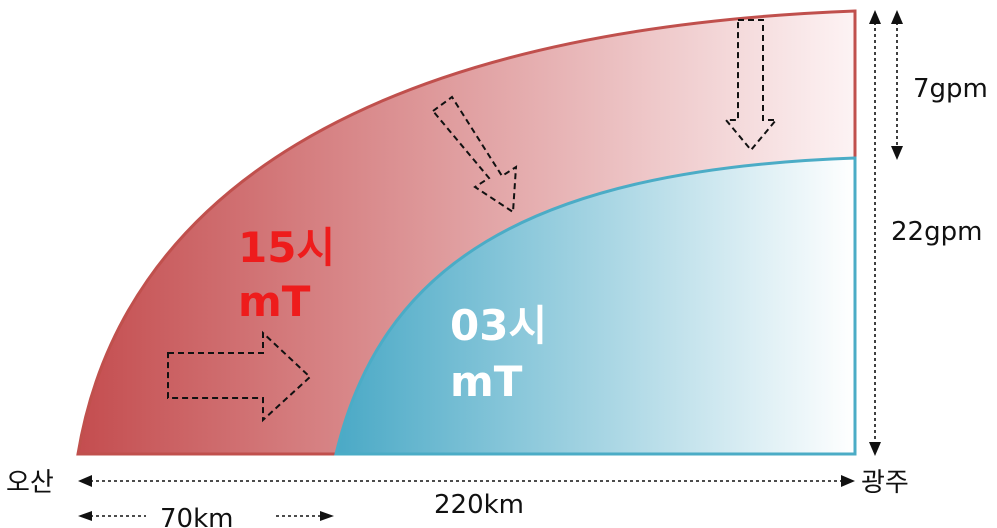  What do you see at coordinates (897, 85) in the screenshot?
I see `upper-gap-dimension-icon` at bounding box center [897, 85].